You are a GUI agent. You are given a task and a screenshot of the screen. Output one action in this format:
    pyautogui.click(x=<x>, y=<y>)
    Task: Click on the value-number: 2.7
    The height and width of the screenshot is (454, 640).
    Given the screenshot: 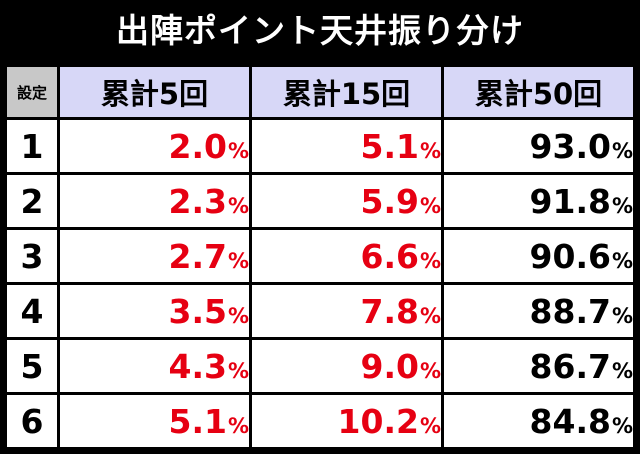 What is the action you would take?
    pyautogui.click(x=197, y=256)
    